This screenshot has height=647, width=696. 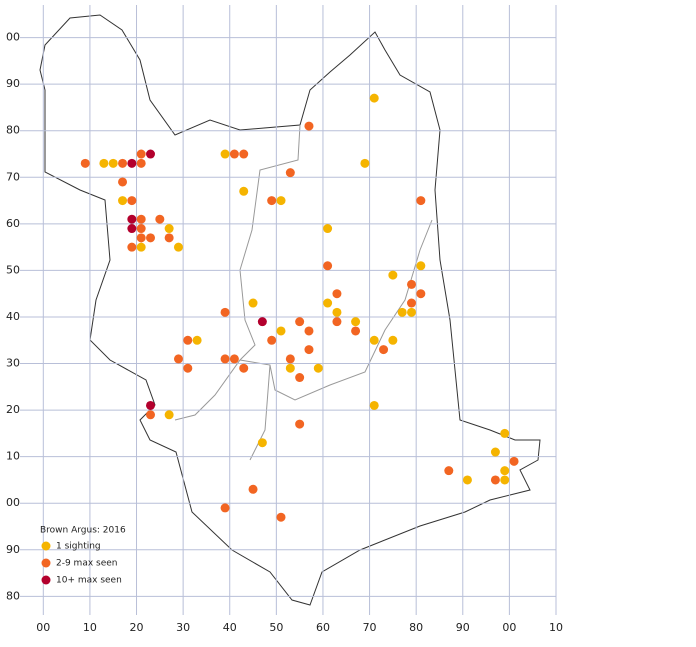 What do you see at coordinates (276, 627) in the screenshot?
I see `x-tick-label: 50` at bounding box center [276, 627].